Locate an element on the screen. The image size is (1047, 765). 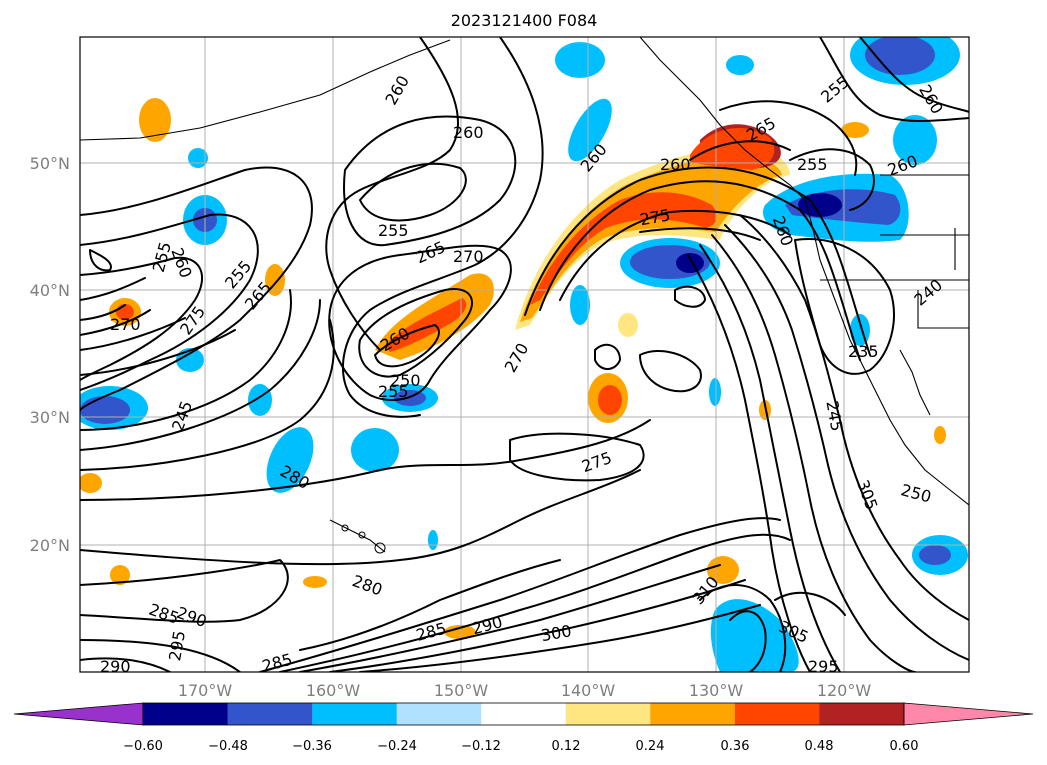
colorbar-tick-label: 0.36 is located at coordinates (735, 746).